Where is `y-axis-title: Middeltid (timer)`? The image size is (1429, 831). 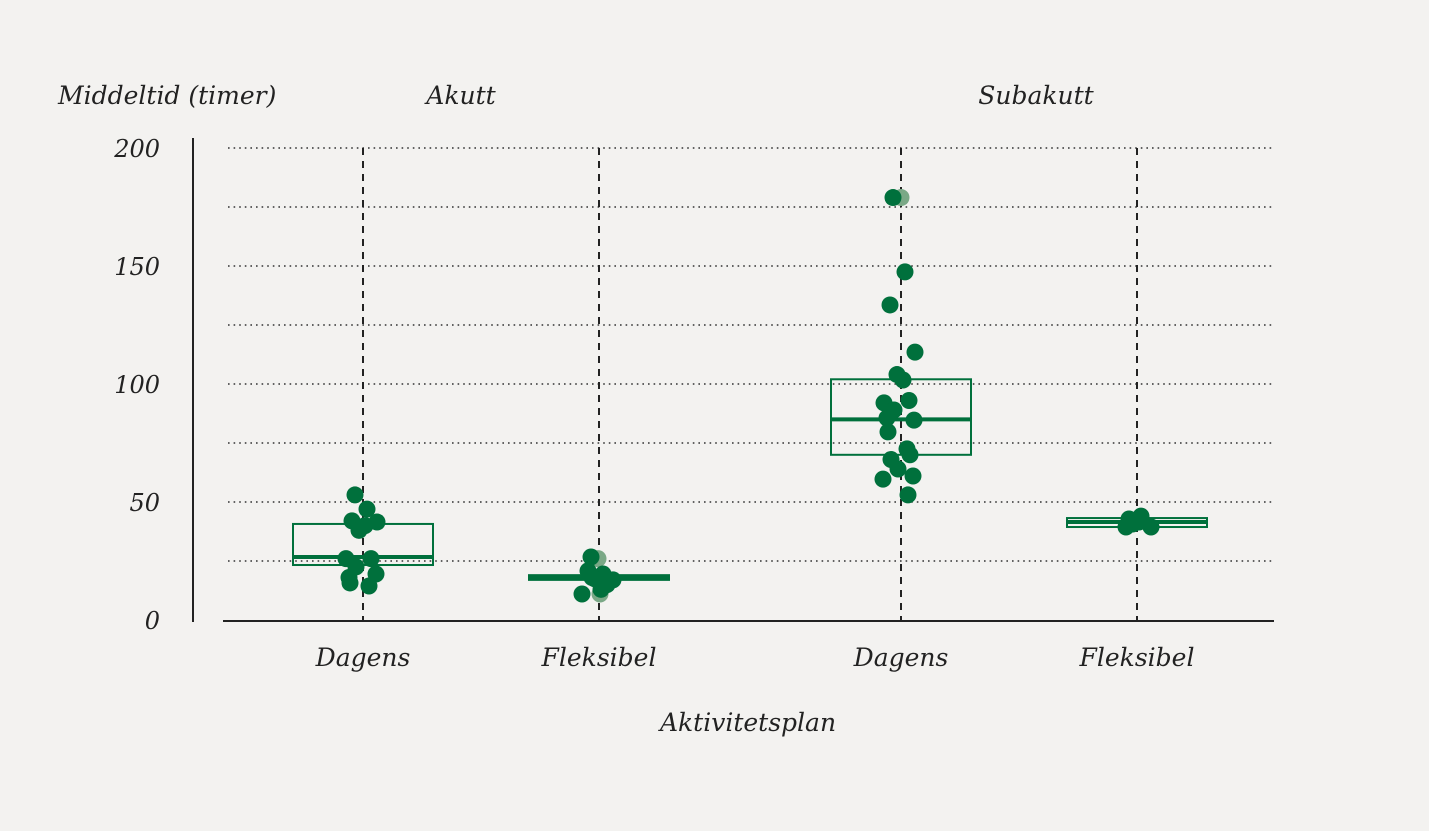
y-axis-title: Middeltid (timer) is located at coordinates (166, 95).